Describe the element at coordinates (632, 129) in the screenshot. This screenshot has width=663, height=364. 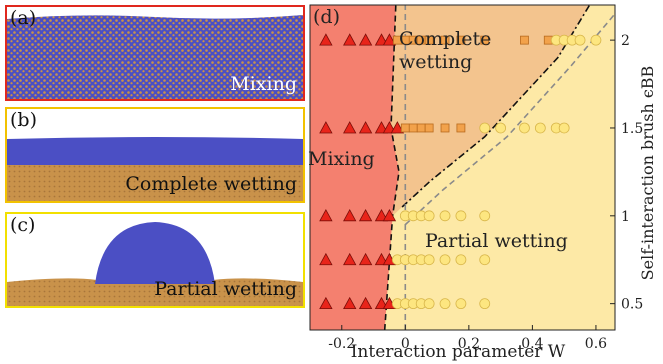
I see `y-tick-label: 1.5` at that location.